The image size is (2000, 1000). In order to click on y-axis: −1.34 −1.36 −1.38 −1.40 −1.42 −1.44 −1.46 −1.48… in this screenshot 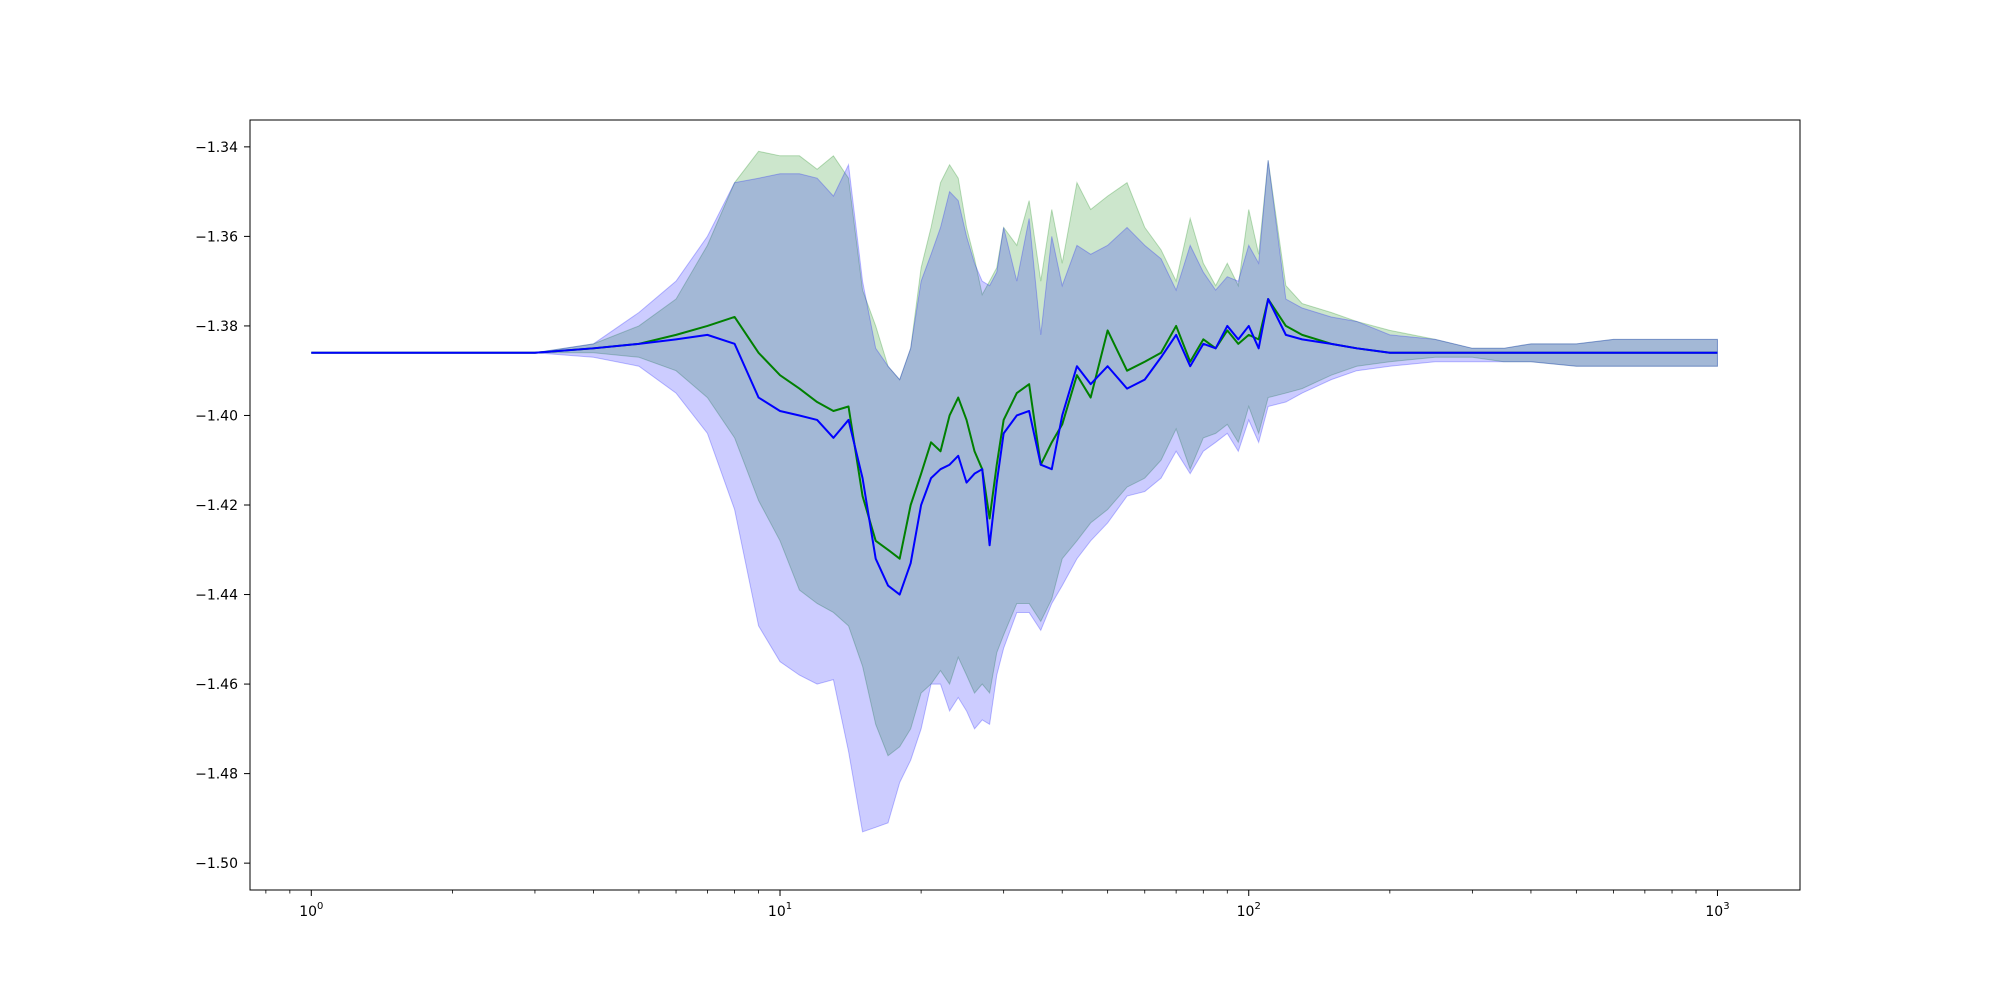, I will do `click(222, 506)`.